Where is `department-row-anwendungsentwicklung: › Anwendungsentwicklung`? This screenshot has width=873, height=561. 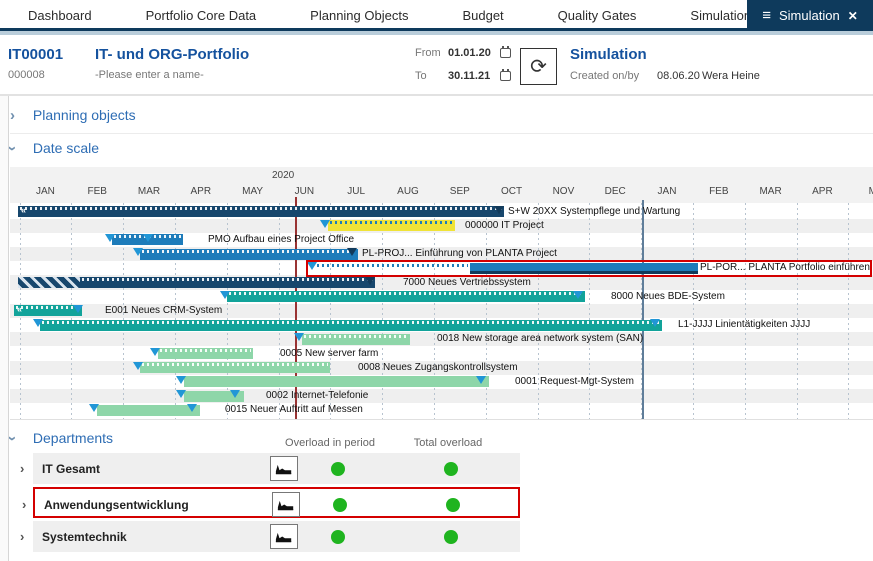 department-row-anwendungsentwicklung: › Anwendungsentwicklung is located at coordinates (271, 502).